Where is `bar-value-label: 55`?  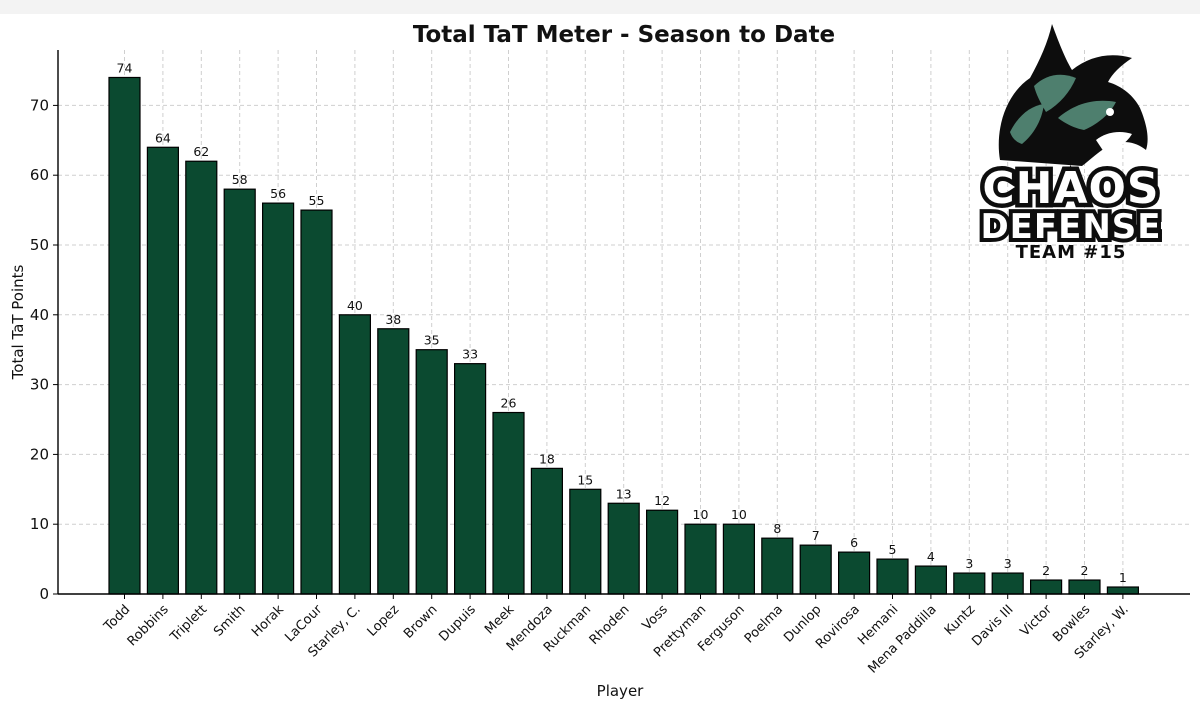
bar-value-label: 55 is located at coordinates (317, 200).